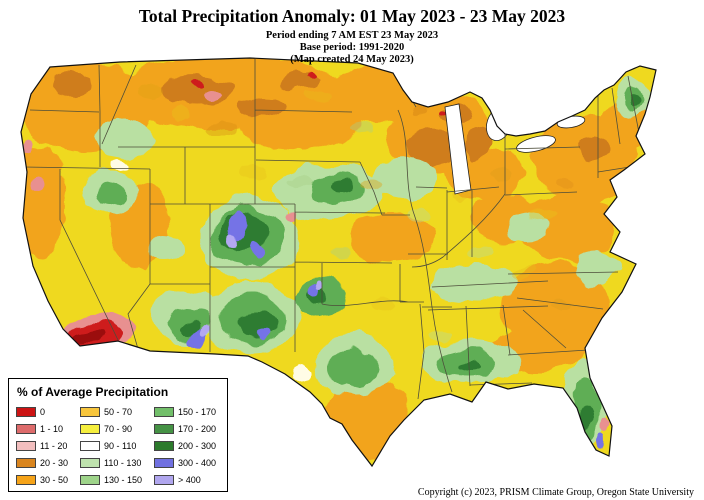  I want to click on legend-label: 90 - 110, so click(120, 446).